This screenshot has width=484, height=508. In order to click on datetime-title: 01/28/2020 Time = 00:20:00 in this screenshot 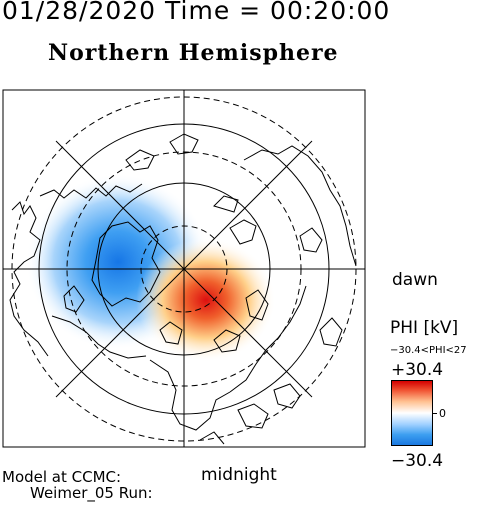, I will do `click(196, 12)`.